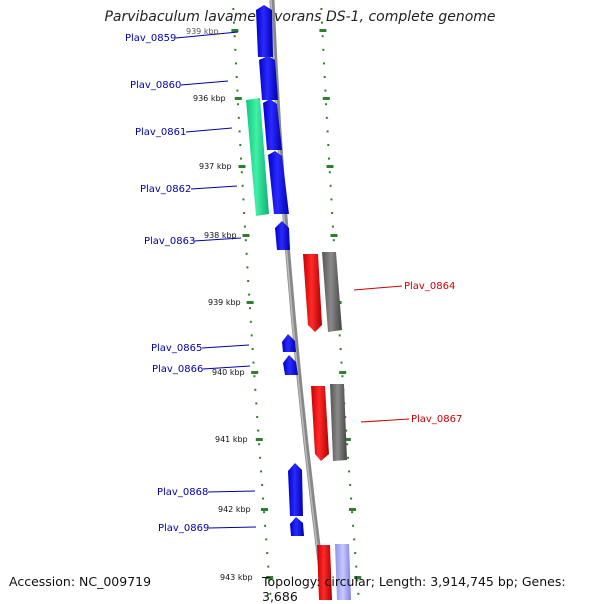 This screenshot has height=604, width=600. I want to click on gene-plav-0861-rna, so click(257, 157).